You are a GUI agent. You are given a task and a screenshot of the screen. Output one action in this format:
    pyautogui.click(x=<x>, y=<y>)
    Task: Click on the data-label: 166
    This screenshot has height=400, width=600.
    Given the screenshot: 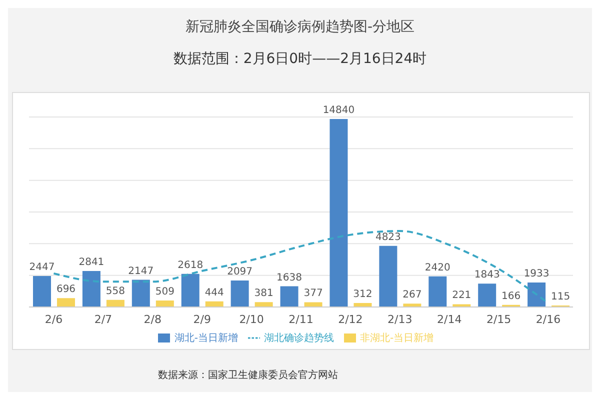 What is the action you would take?
    pyautogui.click(x=511, y=296)
    